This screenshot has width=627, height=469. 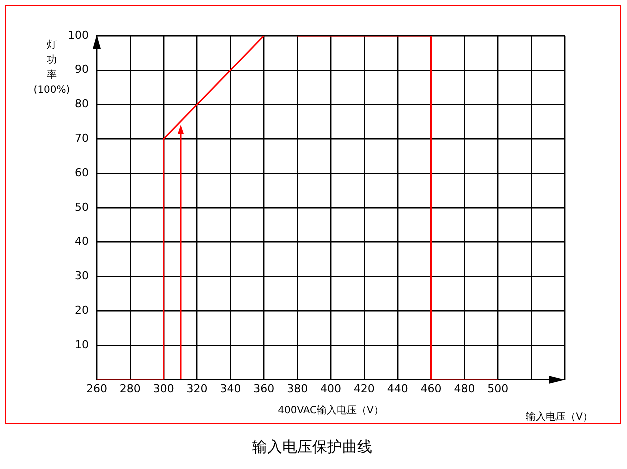 What do you see at coordinates (81, 207) in the screenshot?
I see `y-tick-label: 50` at bounding box center [81, 207].